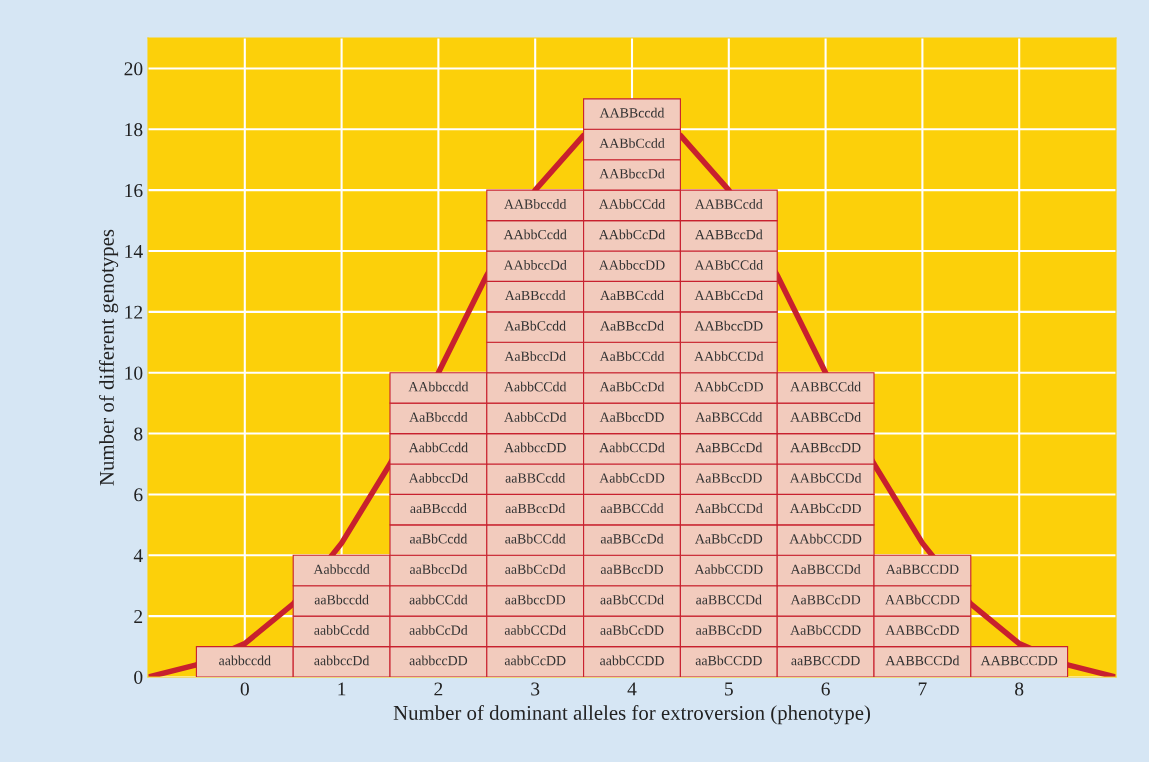 Image resolution: width=1149 pixels, height=762 pixels. I want to click on data-label: AABbCcDD, so click(825, 508).